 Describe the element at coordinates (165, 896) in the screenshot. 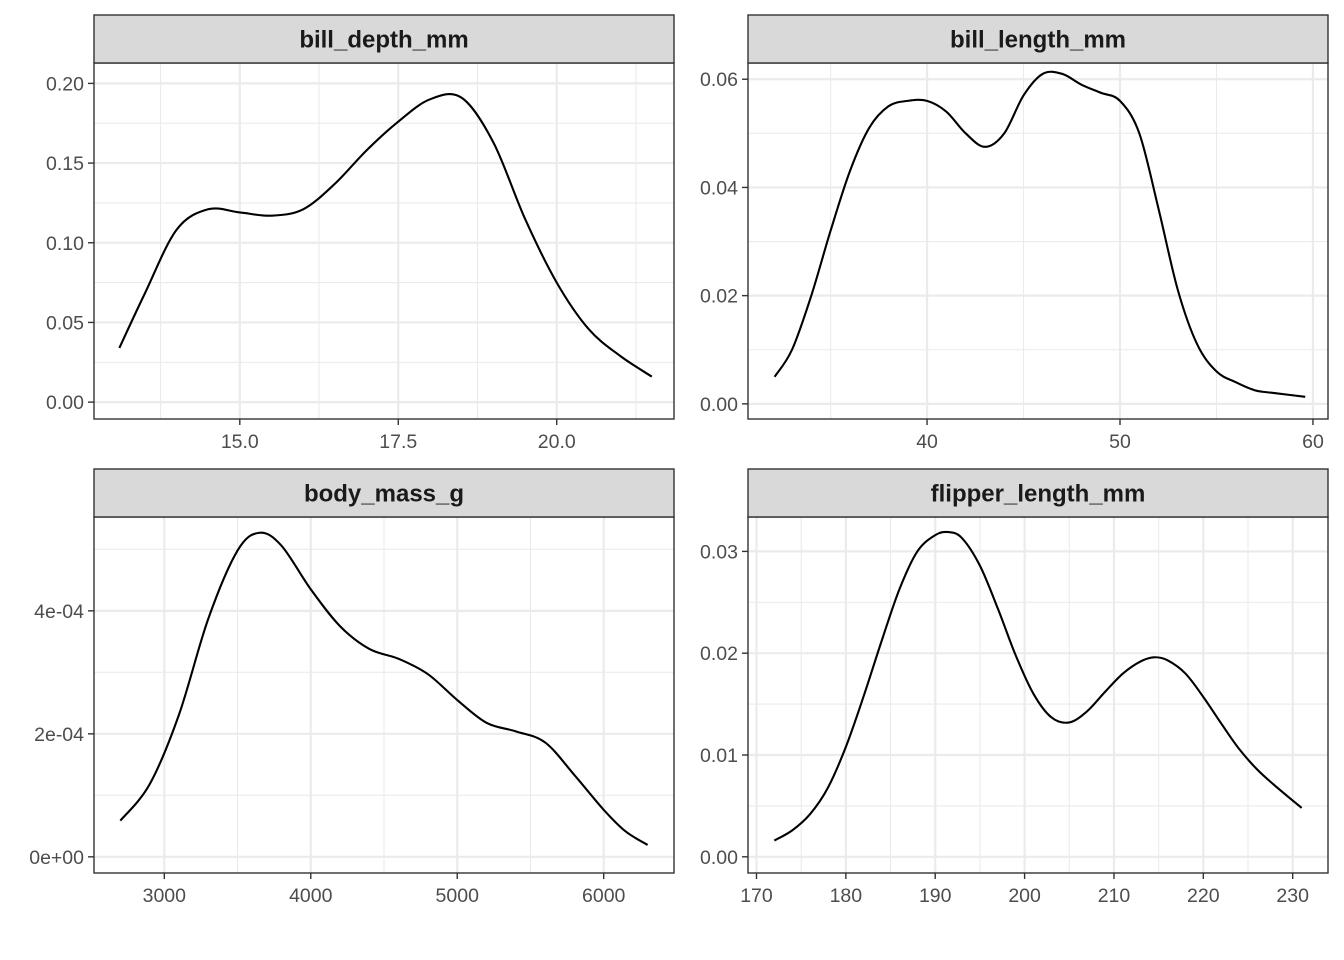

I see `x-tick-label: 3000` at that location.